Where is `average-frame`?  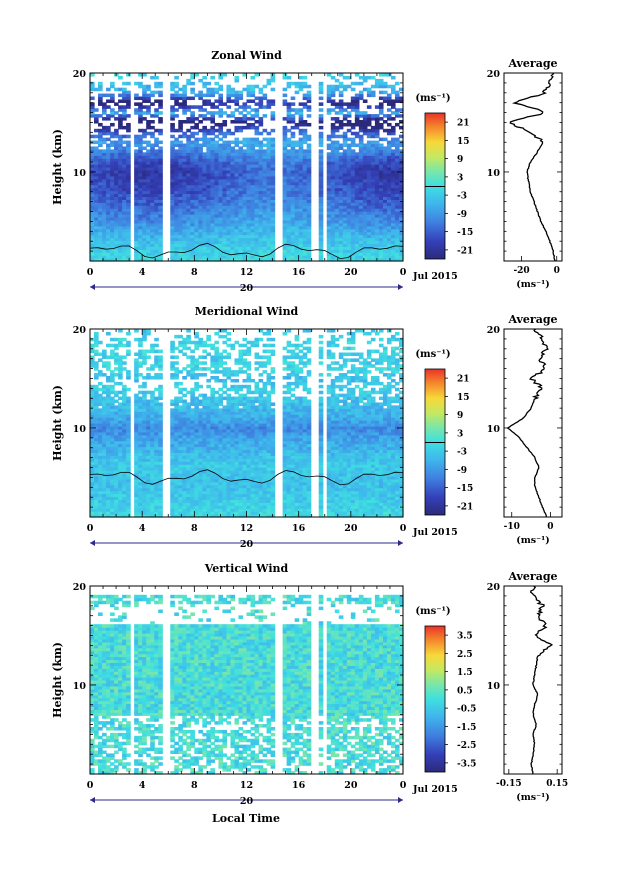
average-frame is located at coordinates (533, 167).